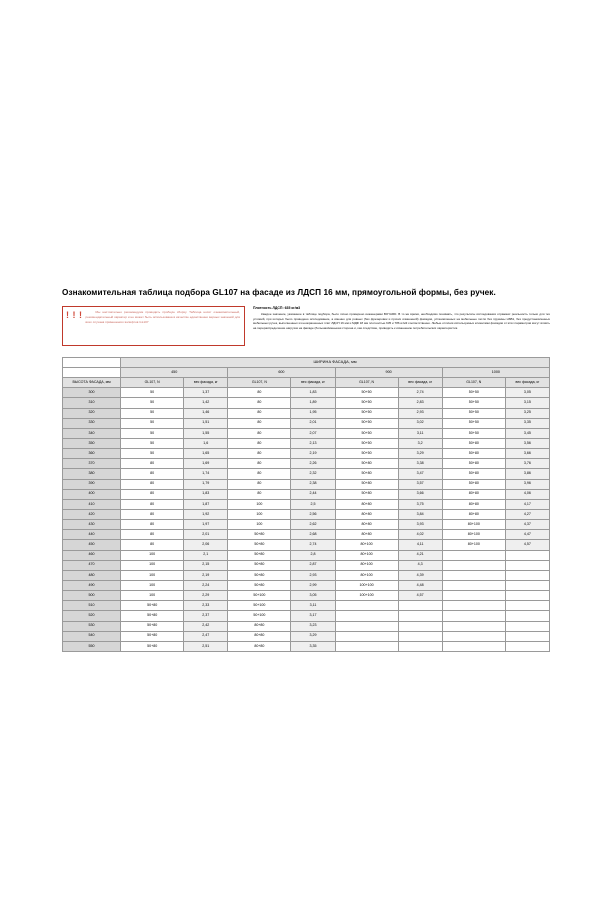  Describe the element at coordinates (420, 484) in the screenshot. I see `weight-cell-w900: 3,57` at that location.